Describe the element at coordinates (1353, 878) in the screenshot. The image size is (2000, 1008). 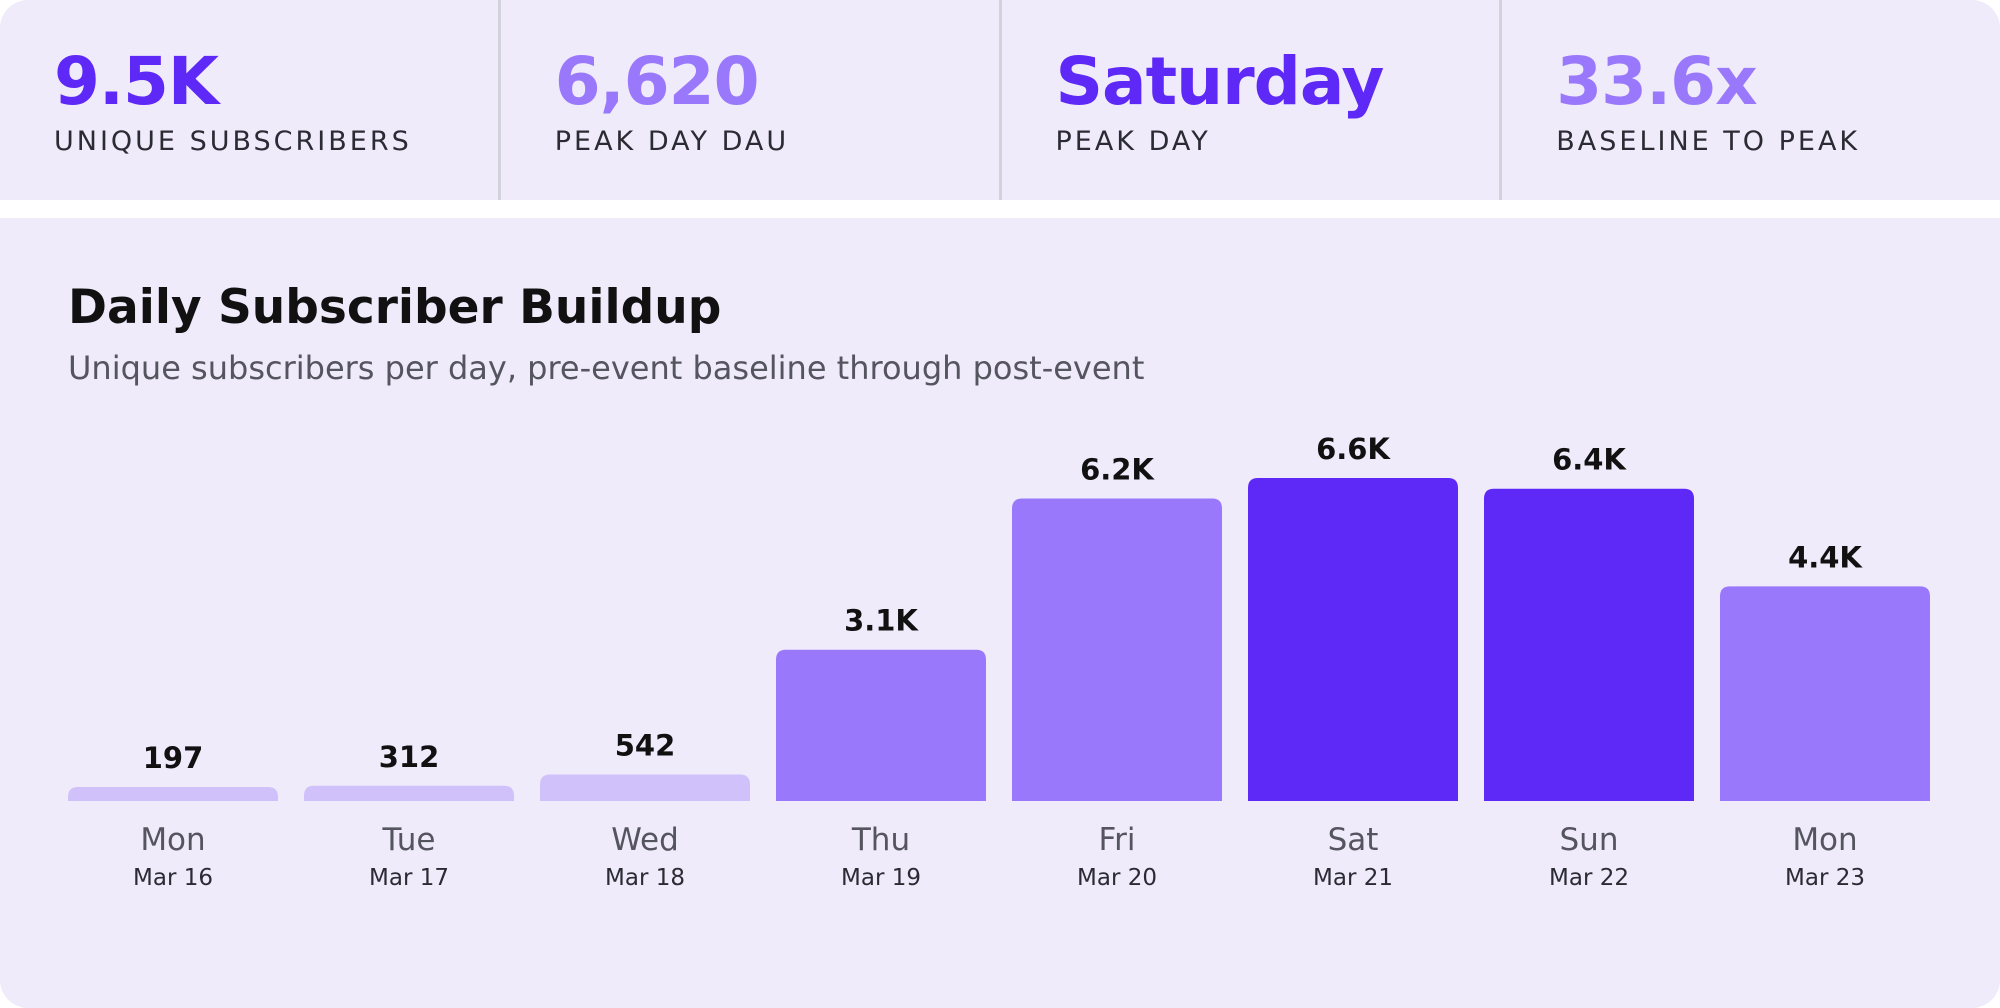
I see `x-tick-label-date: Mar 21` at that location.